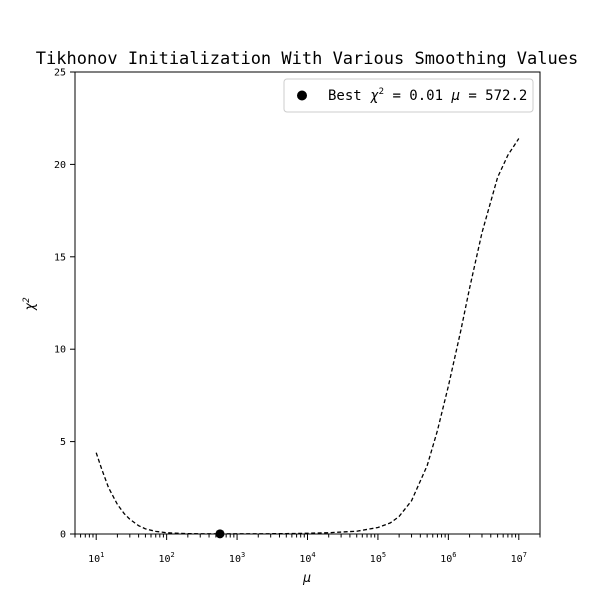 The image size is (600, 600). I want to click on legend-prefix: Best, so click(349, 96).